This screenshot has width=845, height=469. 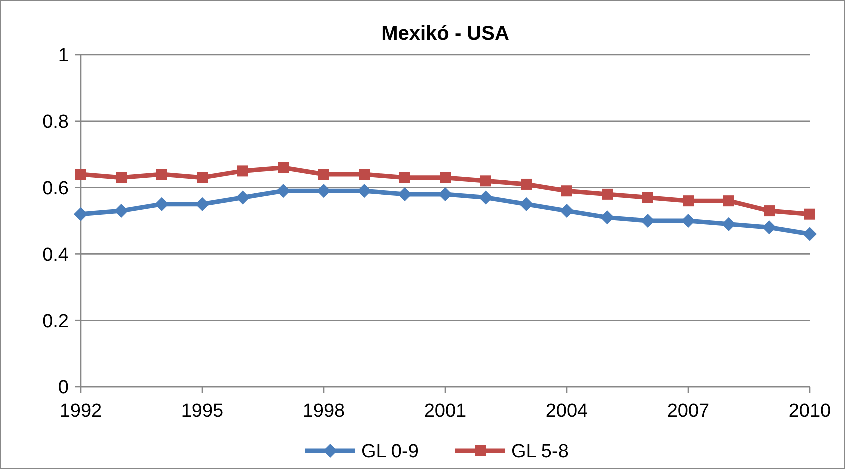 What do you see at coordinates (390, 452) in the screenshot?
I see `legend-label: GL 0-9` at bounding box center [390, 452].